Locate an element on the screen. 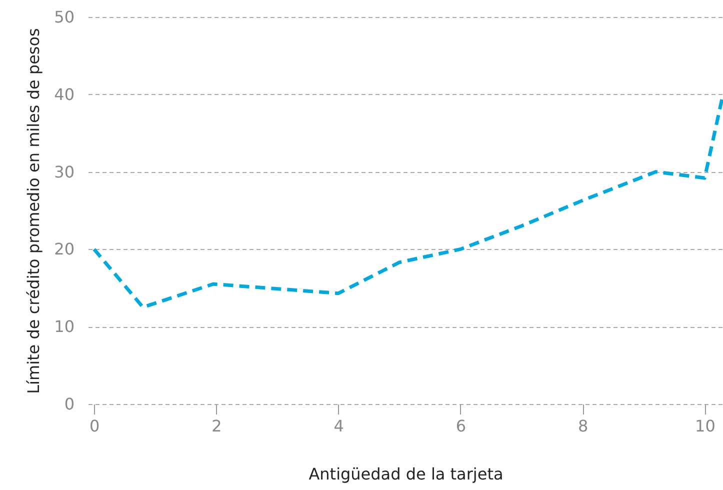  y-axis-title: Límite de crédito promedio en miles de pesos is located at coordinates (34, 211).